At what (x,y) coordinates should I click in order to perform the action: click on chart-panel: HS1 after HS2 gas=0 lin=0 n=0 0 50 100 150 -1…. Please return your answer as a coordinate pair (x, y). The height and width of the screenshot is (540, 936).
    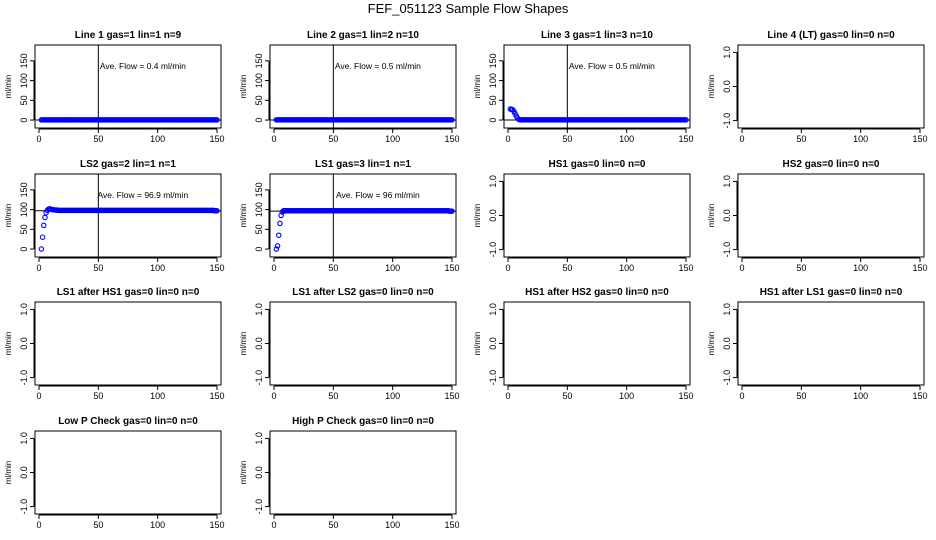
    Looking at the image, I should click on (583, 344).